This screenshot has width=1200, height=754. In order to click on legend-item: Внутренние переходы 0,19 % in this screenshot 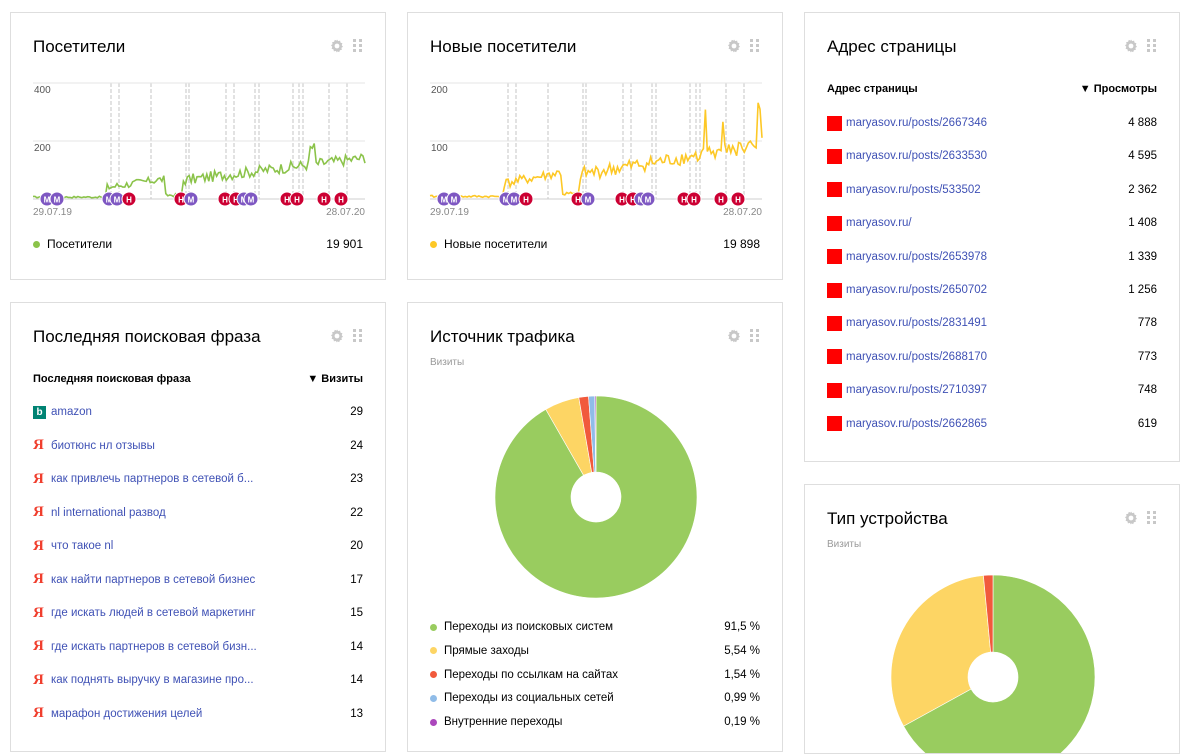, I will do `click(595, 722)`.